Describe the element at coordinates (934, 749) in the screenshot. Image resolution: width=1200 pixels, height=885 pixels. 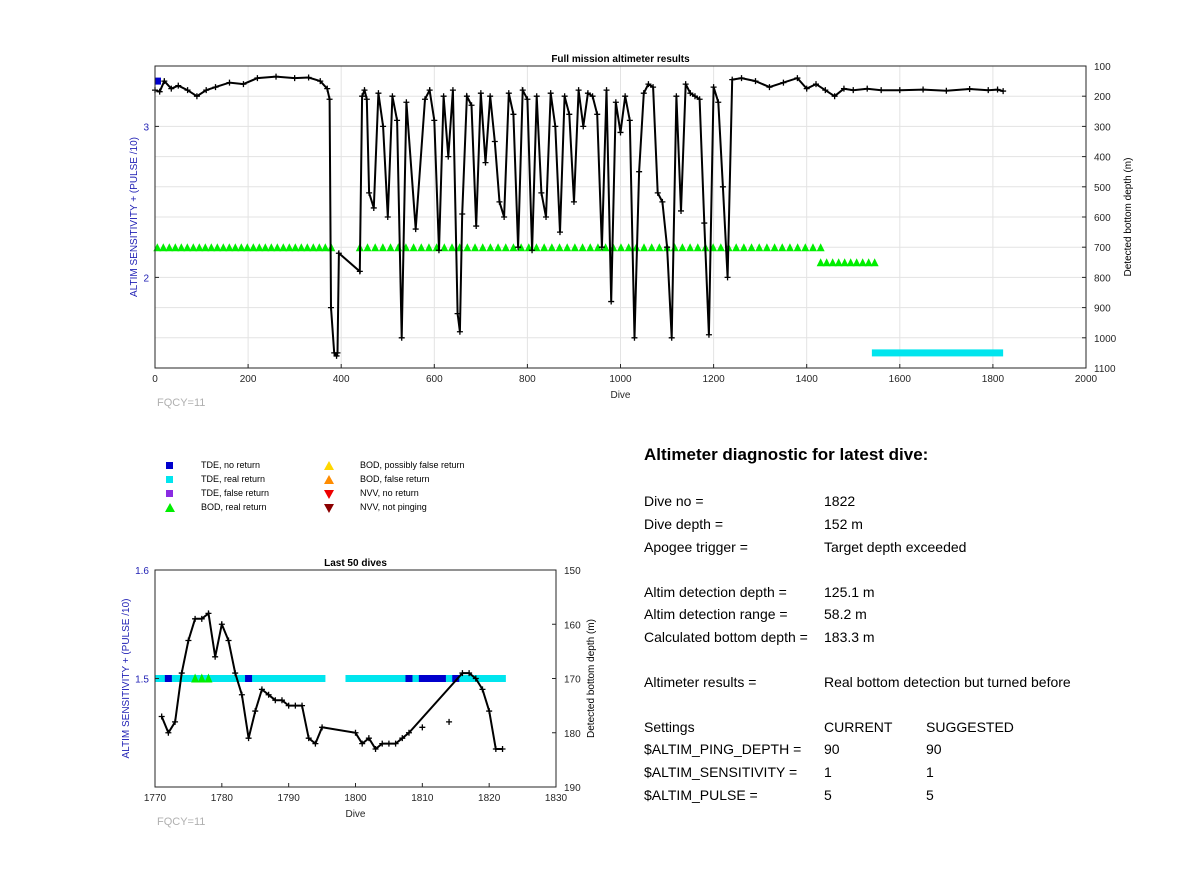
I see `ping-depth-suggested: 90` at that location.